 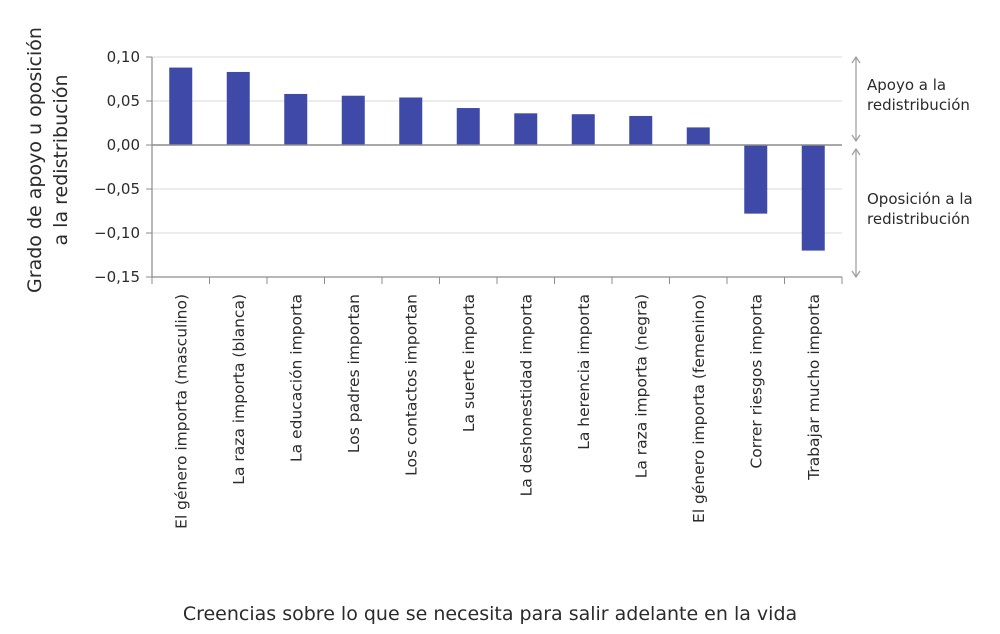 I want to click on x-category-label: El género importa (masculino), so click(x=181, y=411).